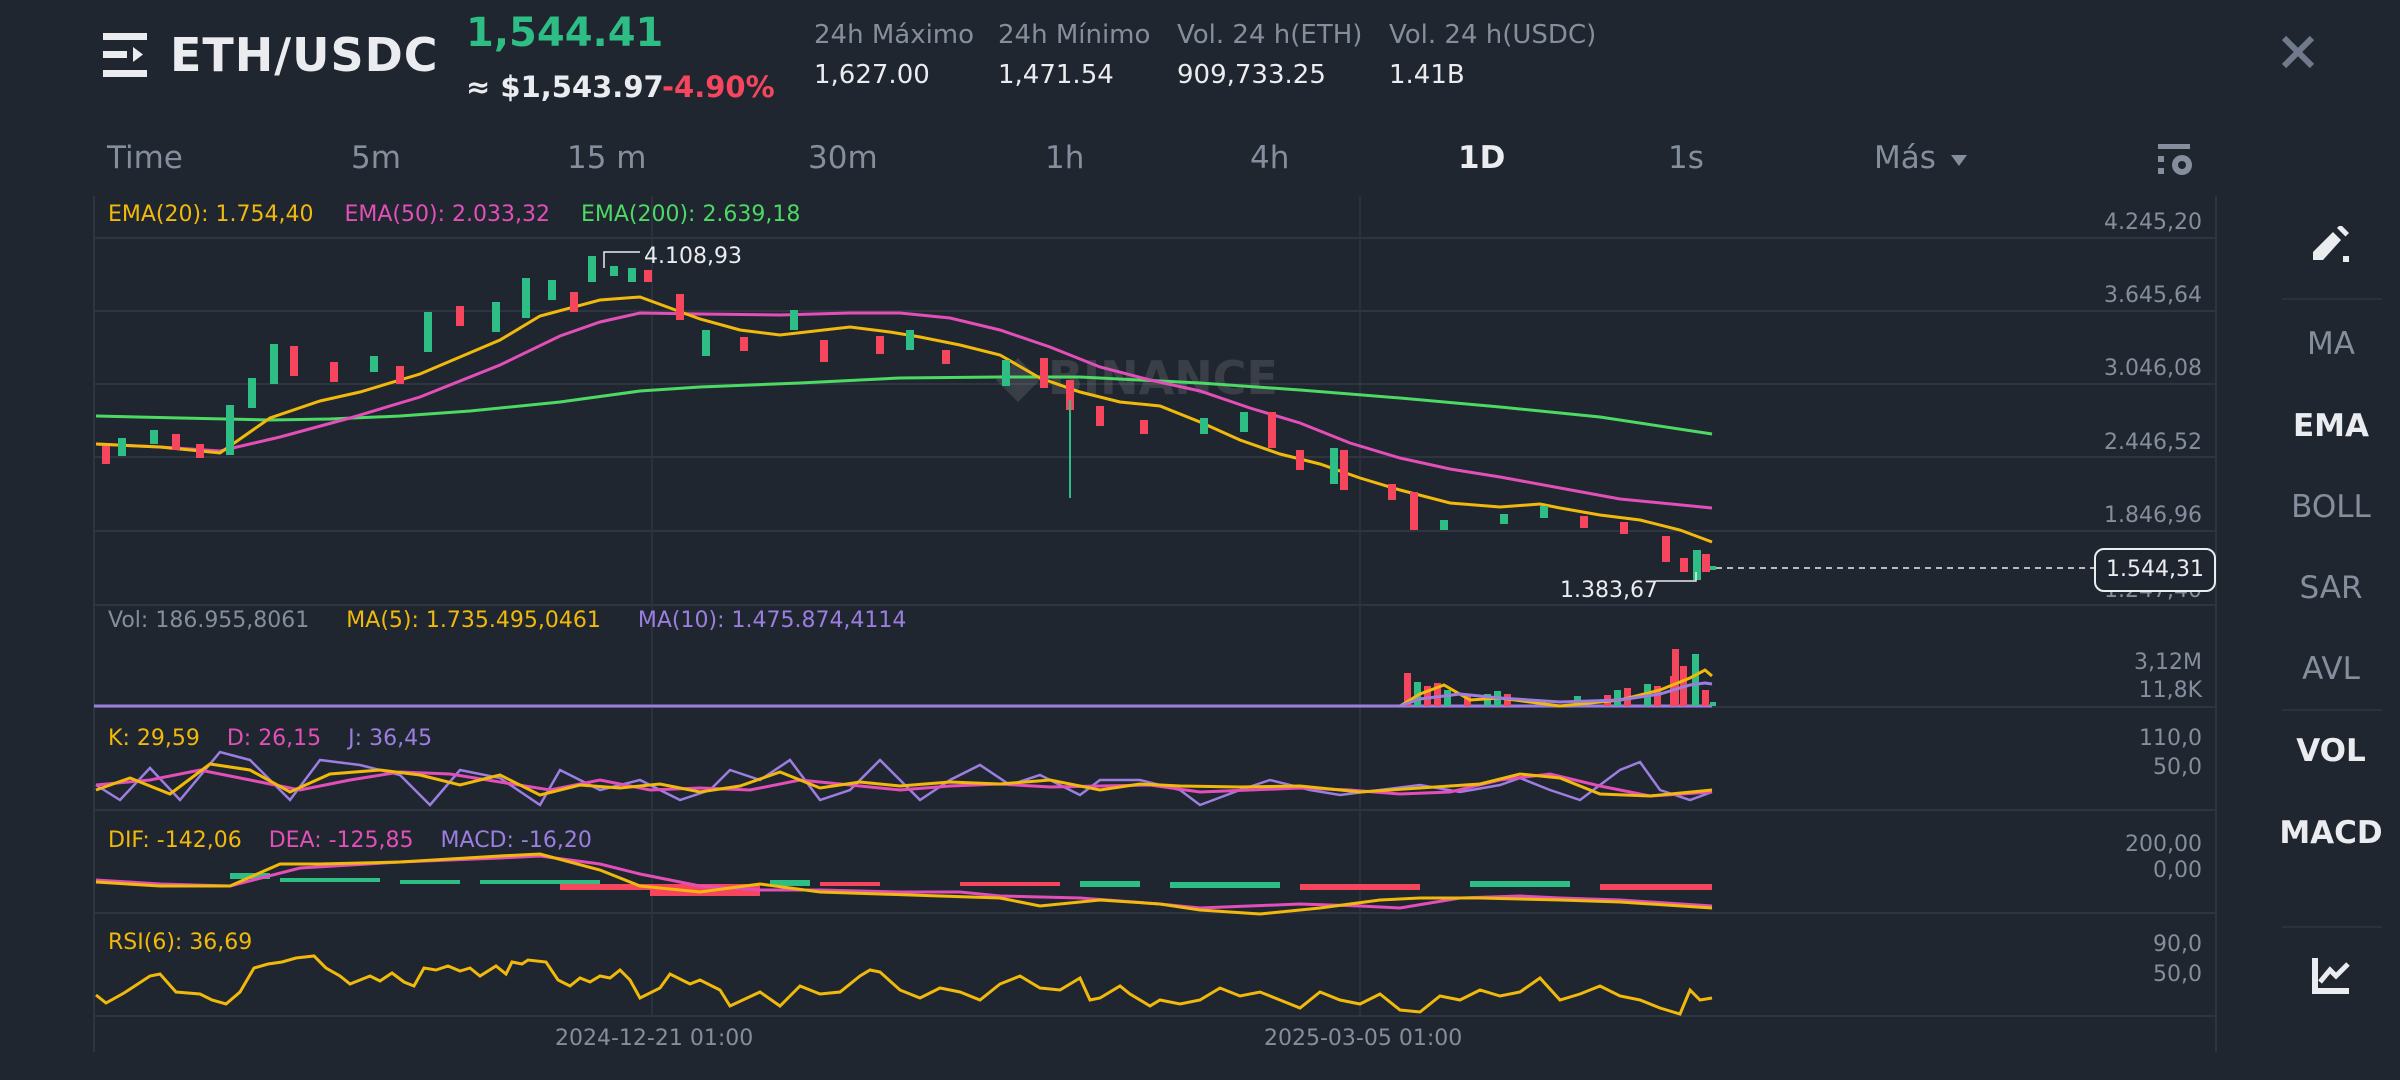 The image size is (2400, 1080). Describe the element at coordinates (2153, 515) in the screenshot. I see `y-tick: 1.846,96` at that location.